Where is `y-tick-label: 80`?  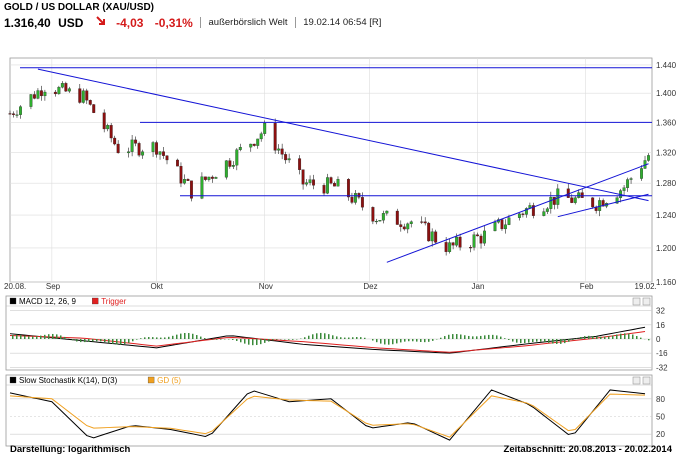 y-tick-label: 80 is located at coordinates (660, 399).